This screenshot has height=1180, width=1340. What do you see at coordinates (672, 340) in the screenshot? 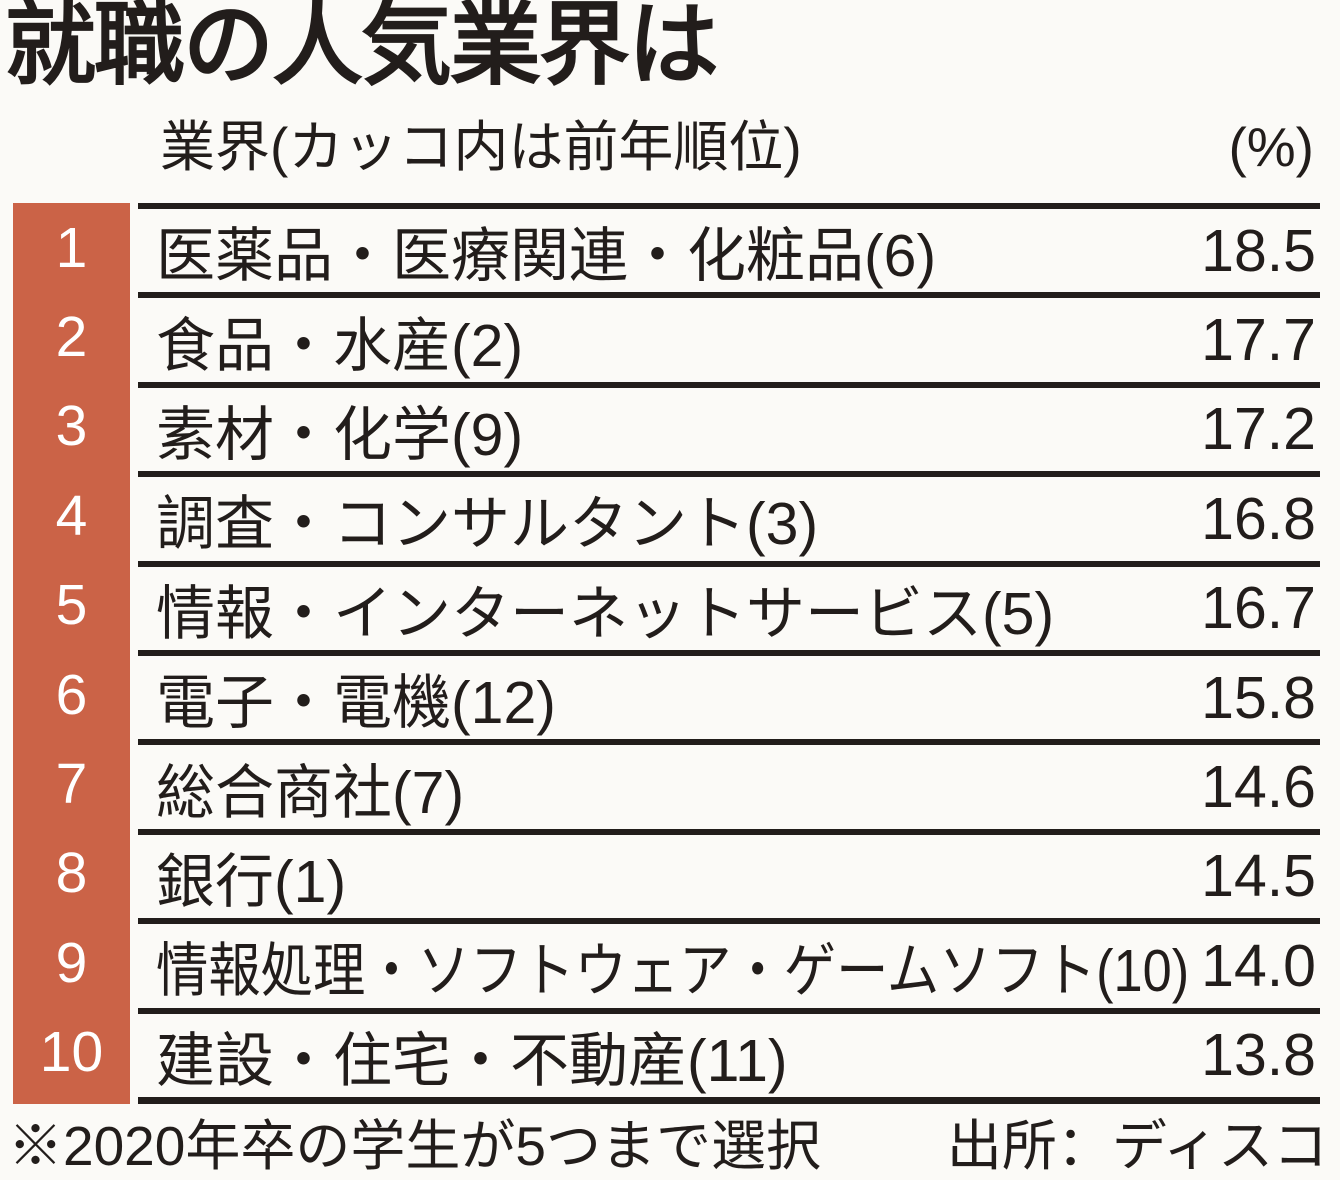
I see `industry-label-box: 食品・水産(2)` at bounding box center [672, 340].